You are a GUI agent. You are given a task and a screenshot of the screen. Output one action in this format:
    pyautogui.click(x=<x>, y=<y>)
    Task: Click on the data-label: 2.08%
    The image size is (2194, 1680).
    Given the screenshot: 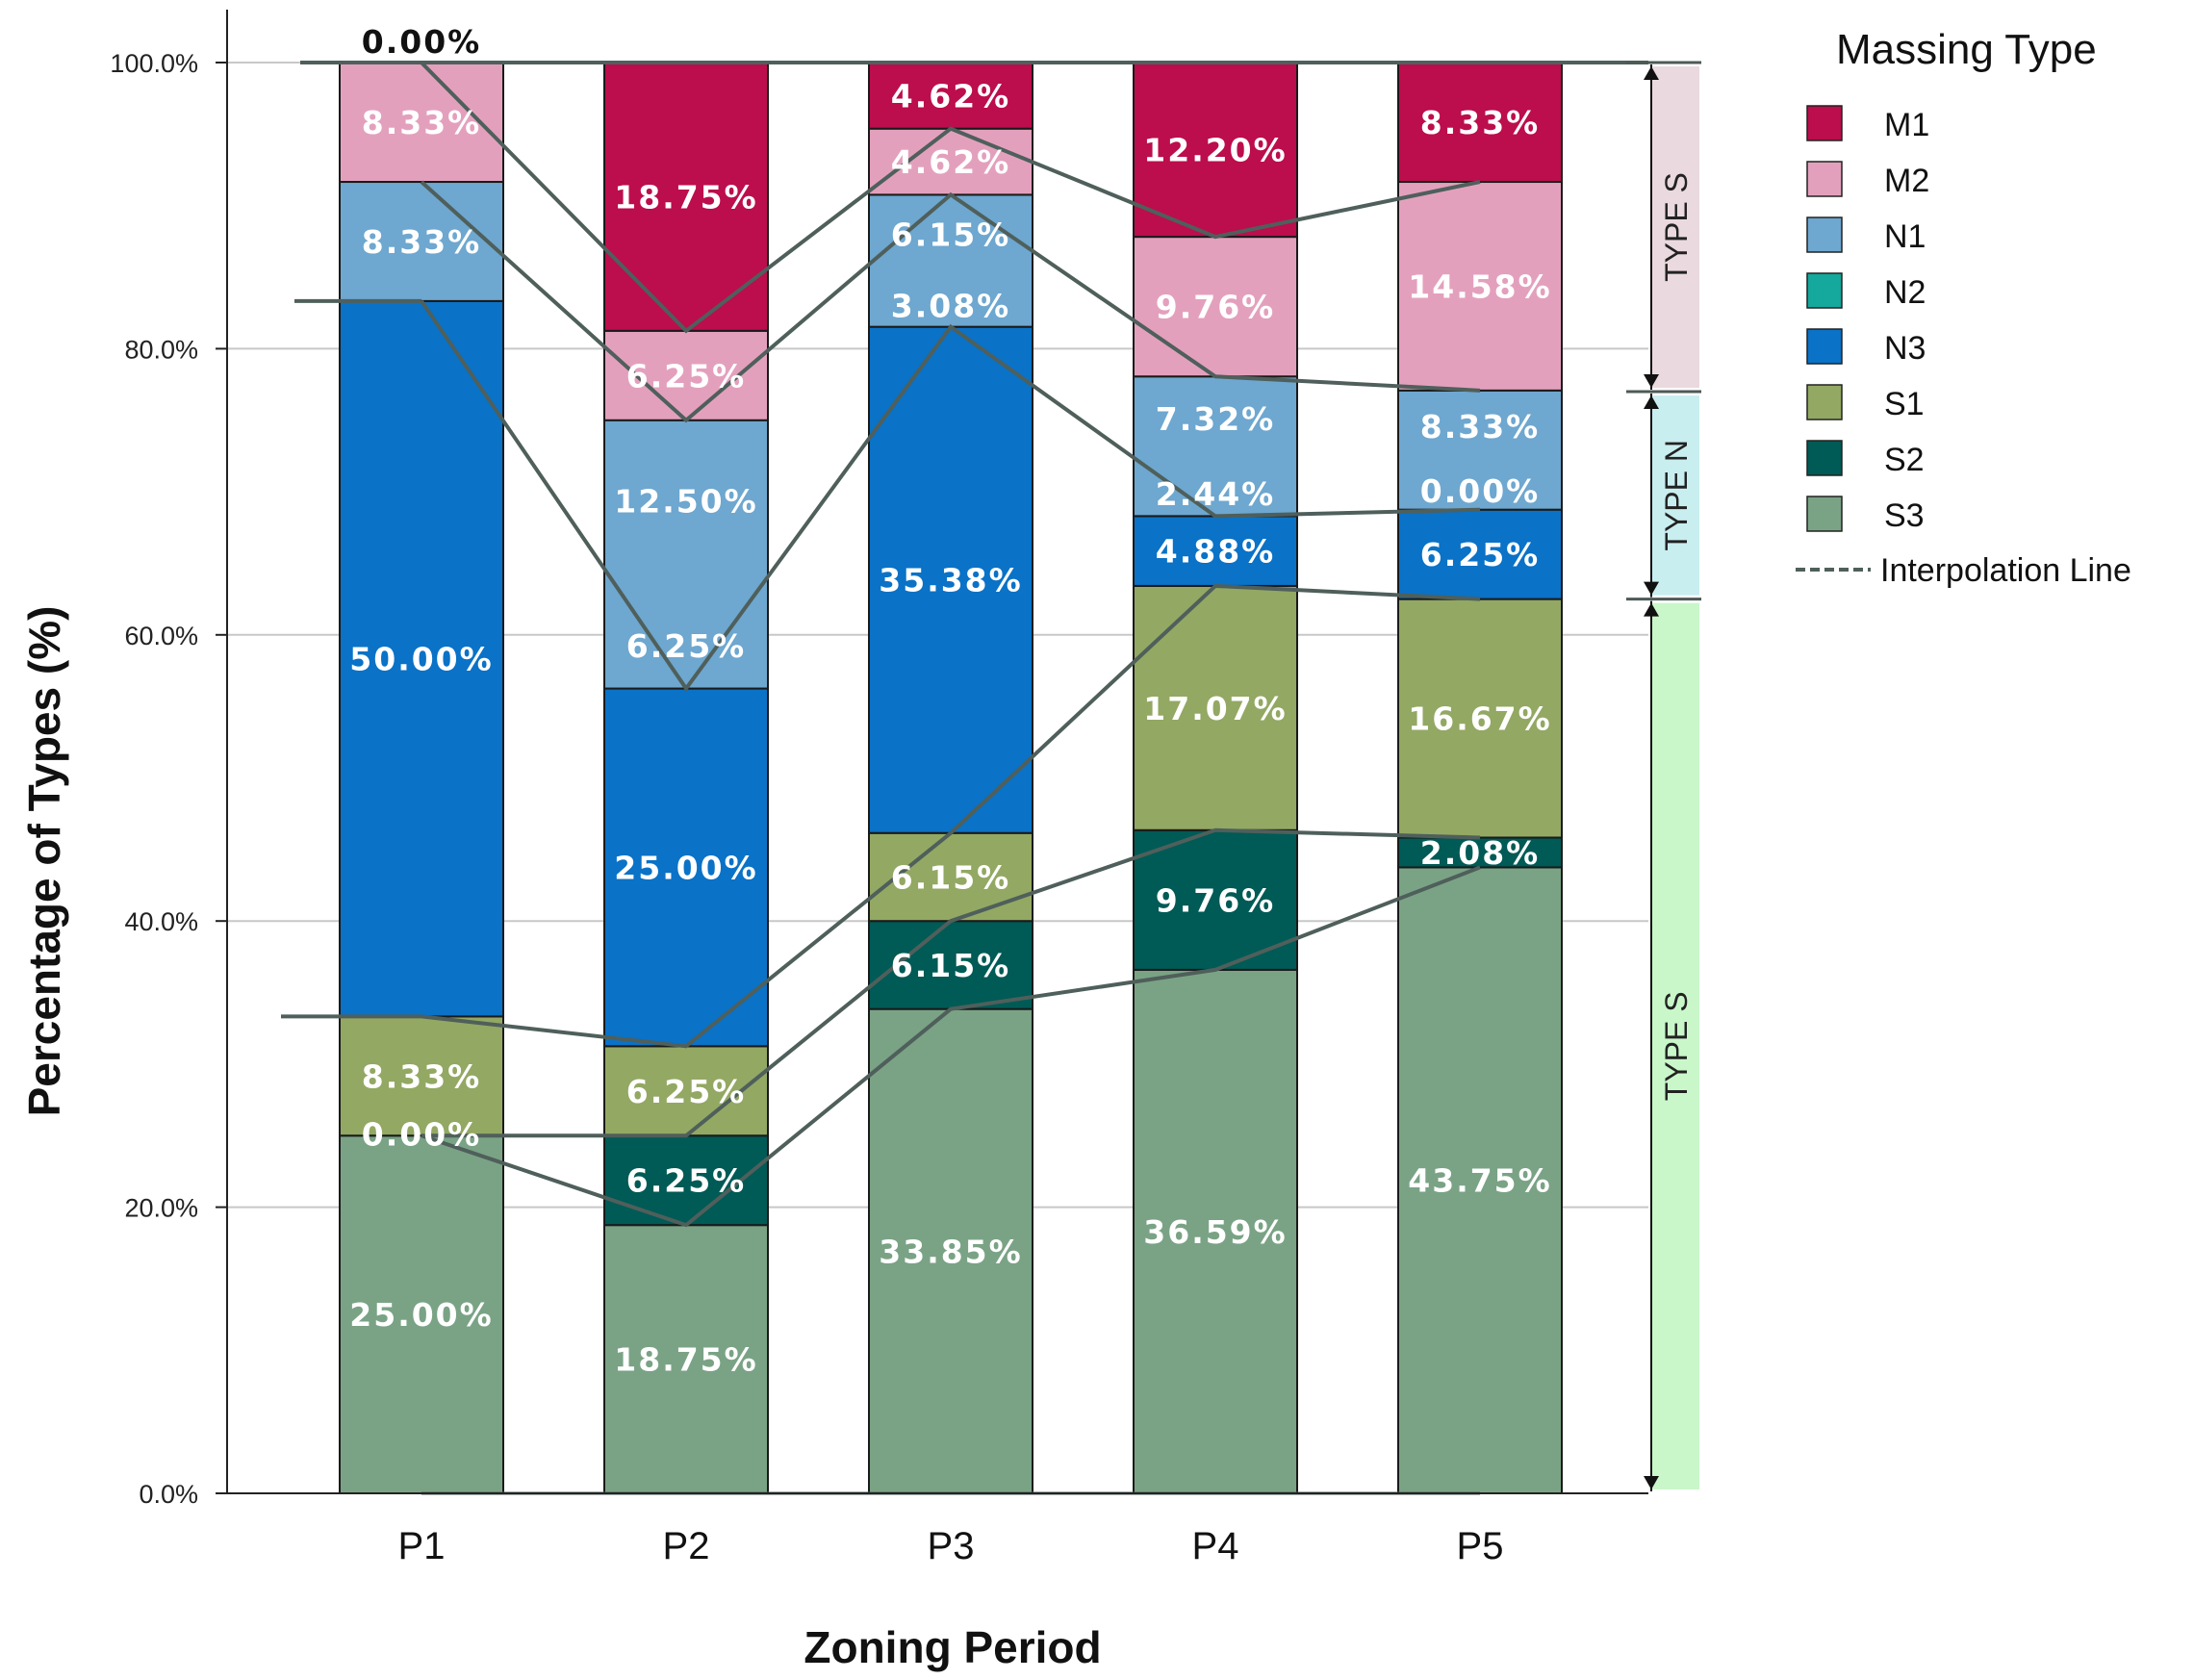 What is the action you would take?
    pyautogui.click(x=1480, y=853)
    